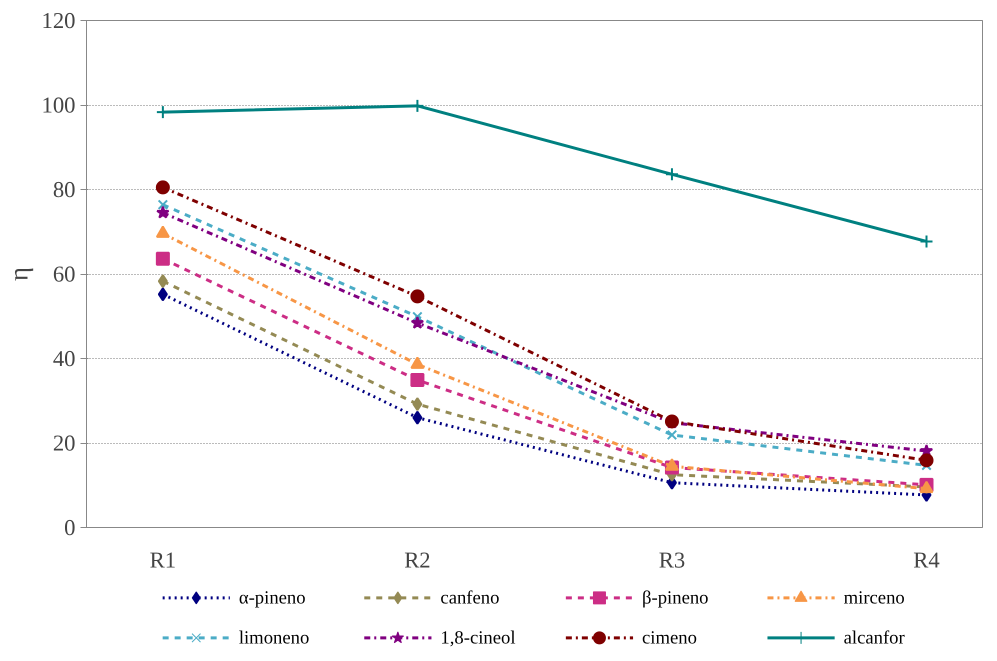 The height and width of the screenshot is (661, 997). I want to click on legend-label: mirceno, so click(874, 597).